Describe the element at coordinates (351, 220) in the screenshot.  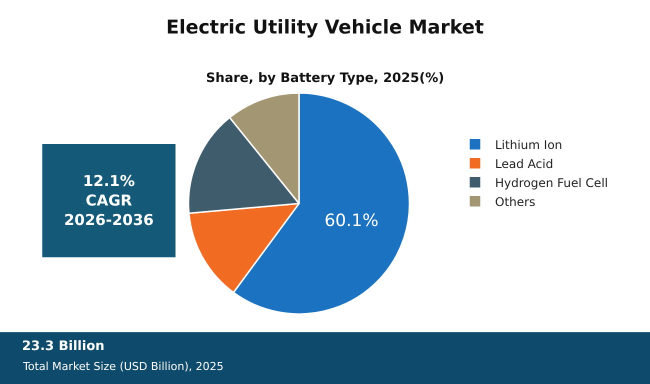
I see `data-label: 60.1%` at that location.